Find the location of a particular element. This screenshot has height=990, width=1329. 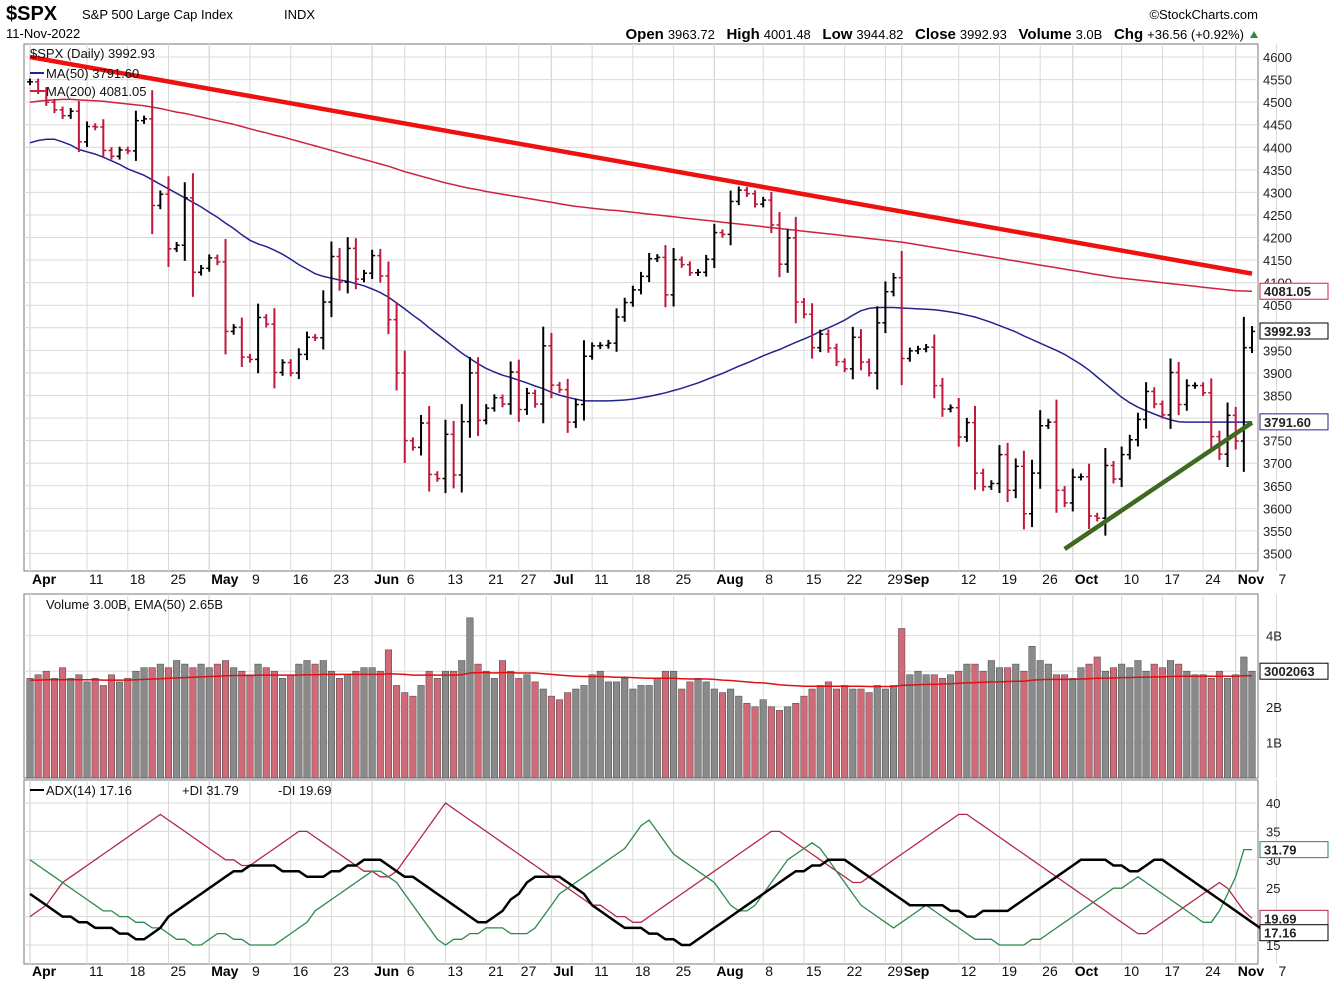

x-tick-label: 8 is located at coordinates (769, 971).